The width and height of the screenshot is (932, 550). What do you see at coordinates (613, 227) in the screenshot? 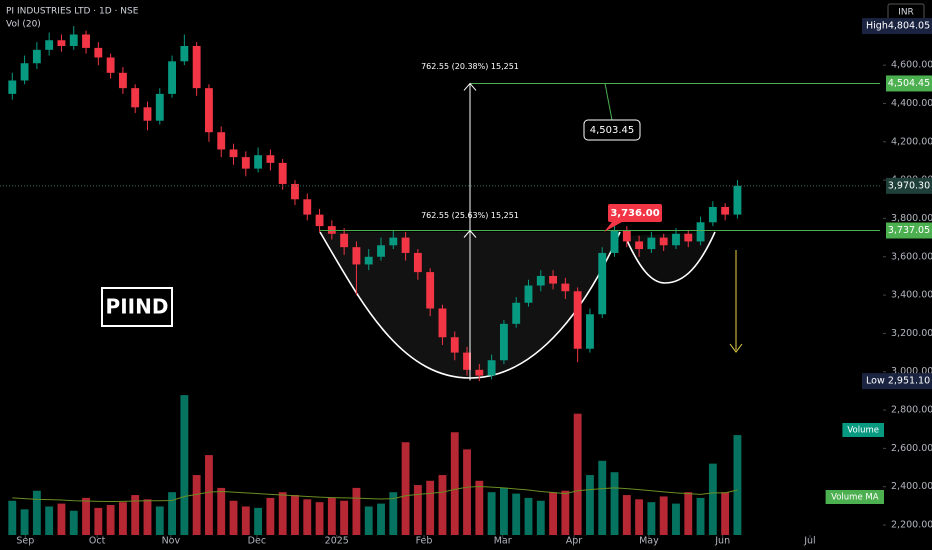
I see `callout-tag-pointer` at bounding box center [613, 227].